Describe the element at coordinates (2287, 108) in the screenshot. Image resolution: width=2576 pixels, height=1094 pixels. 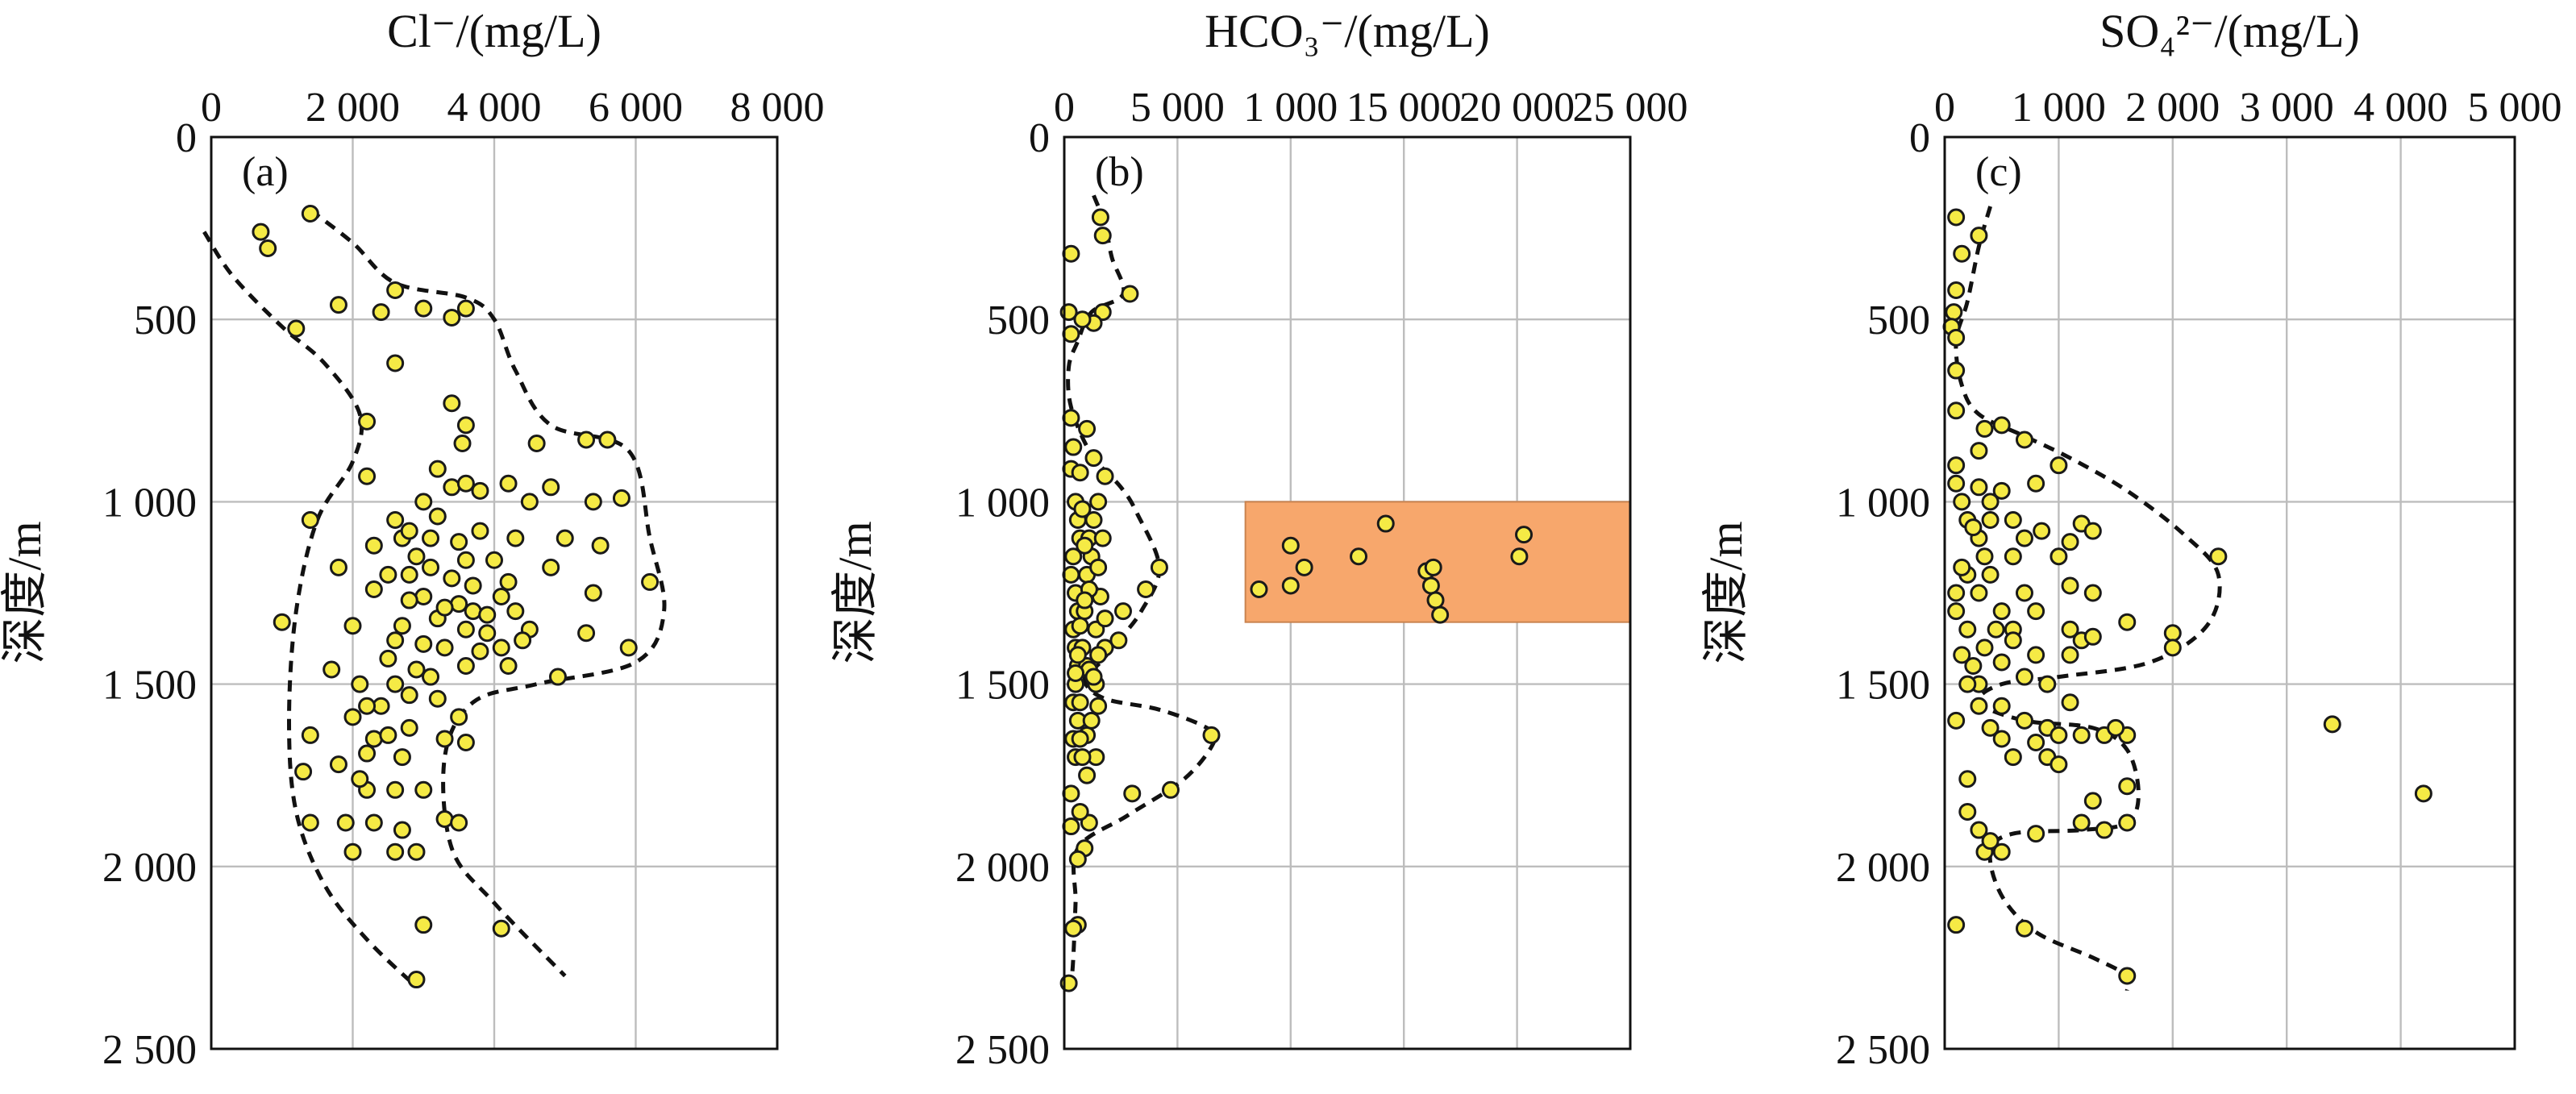
I see `x-tick-label: 3 000` at that location.